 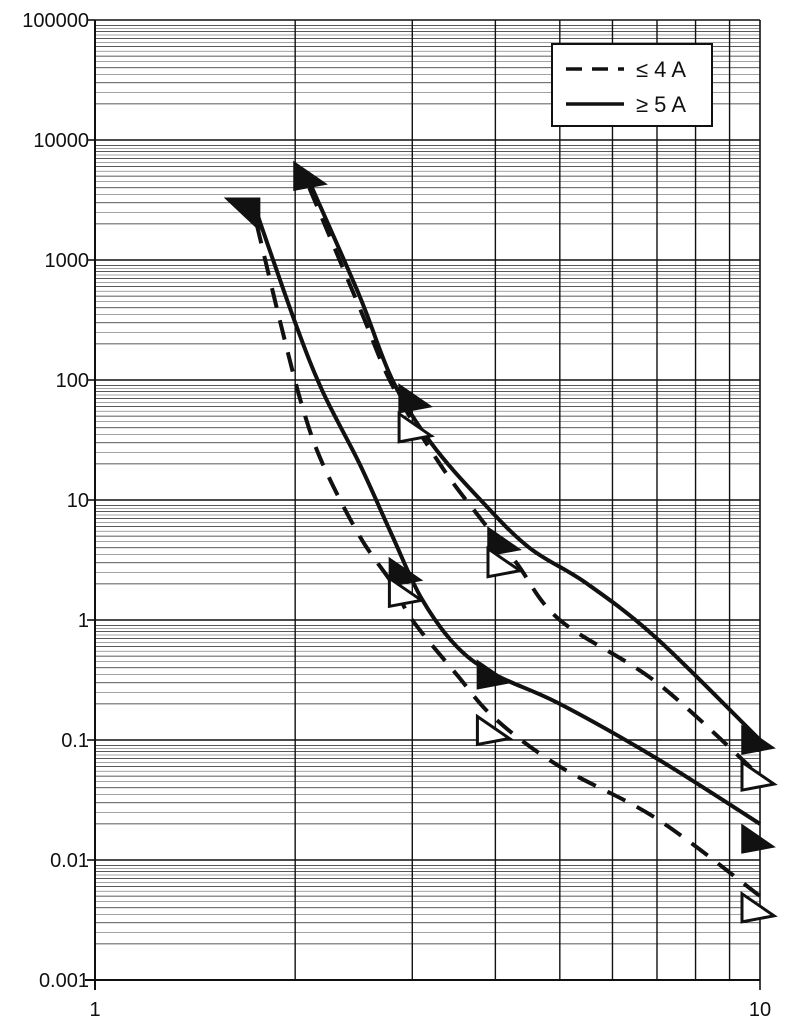 I want to click on y-tick-label: 100000, so click(x=55, y=21).